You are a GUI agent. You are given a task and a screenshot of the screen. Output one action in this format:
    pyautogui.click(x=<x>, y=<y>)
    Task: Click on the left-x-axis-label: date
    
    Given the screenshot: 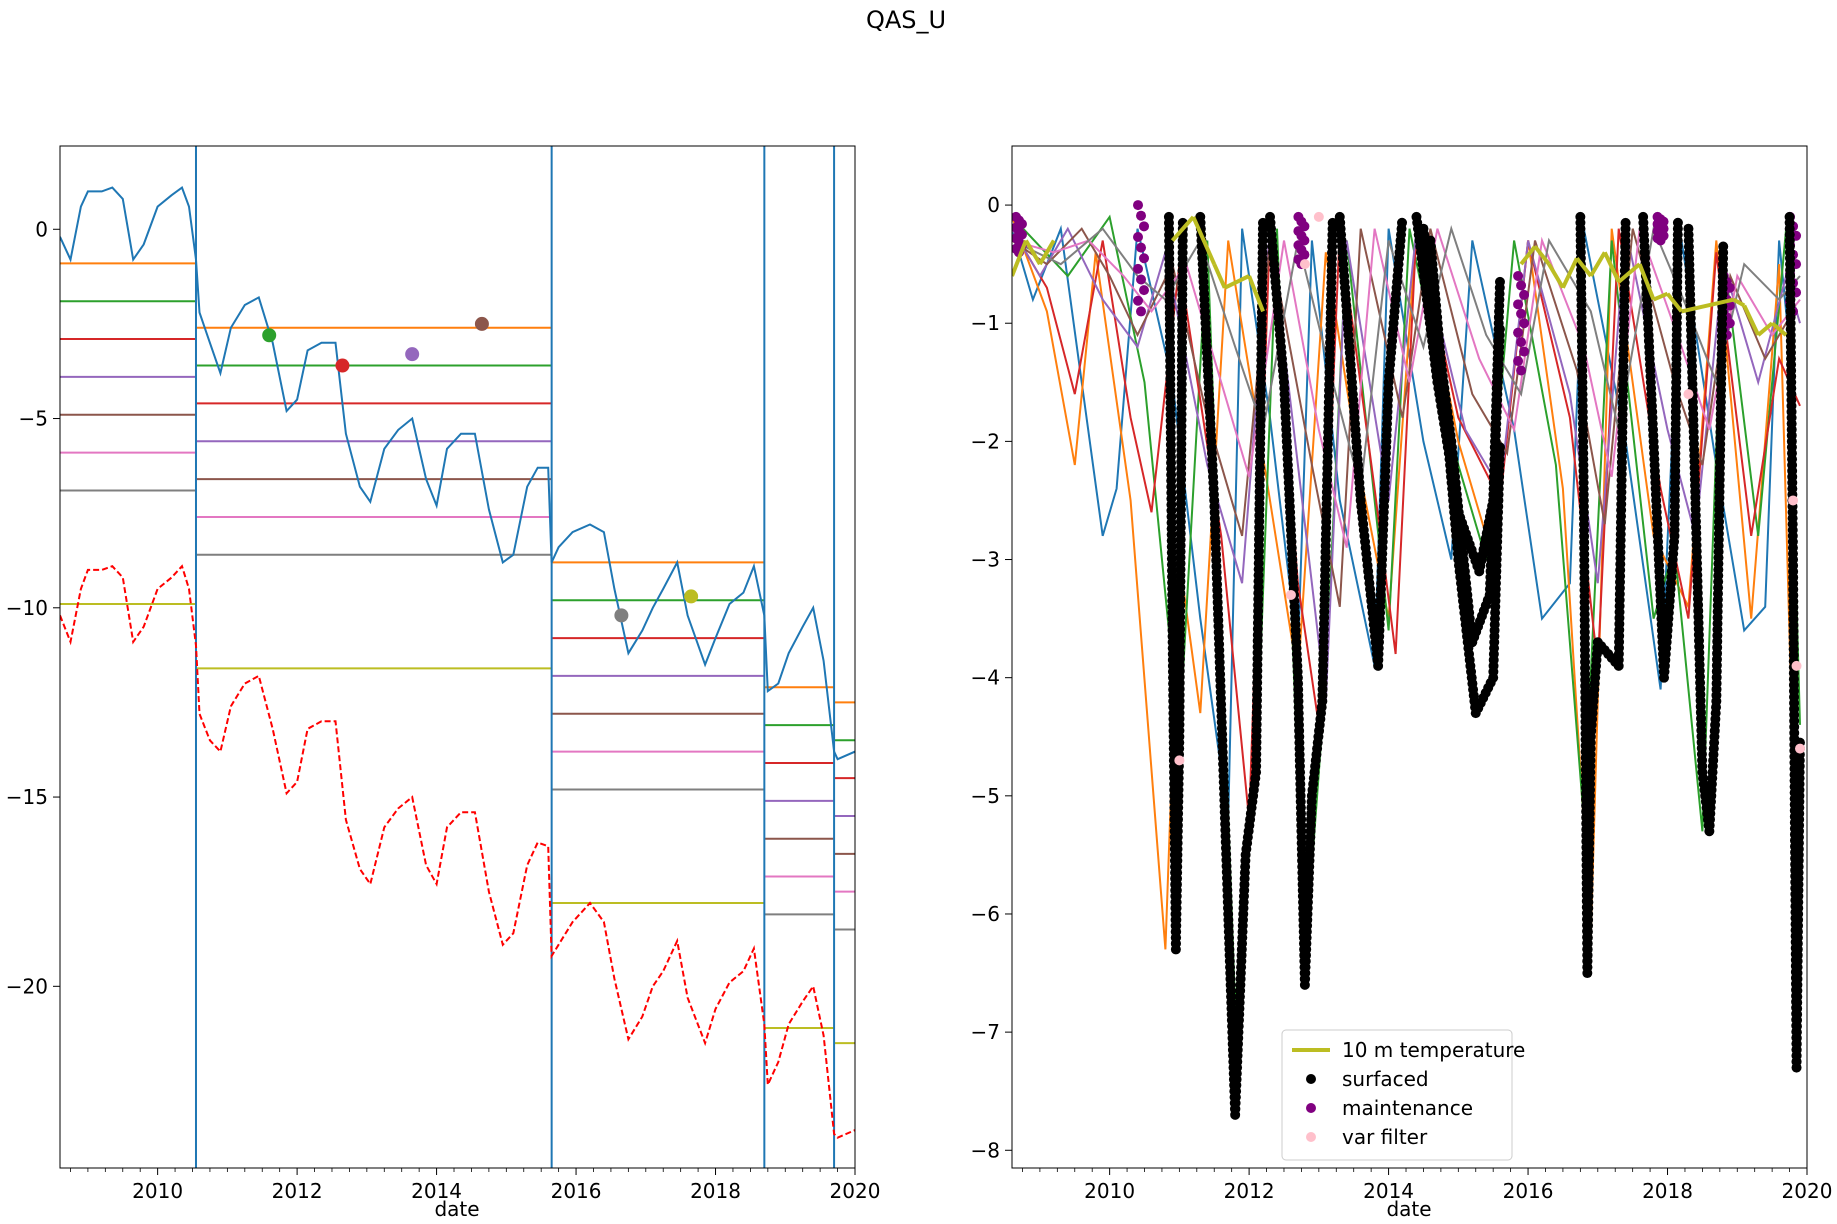 What is the action you would take?
    pyautogui.click(x=456, y=1209)
    